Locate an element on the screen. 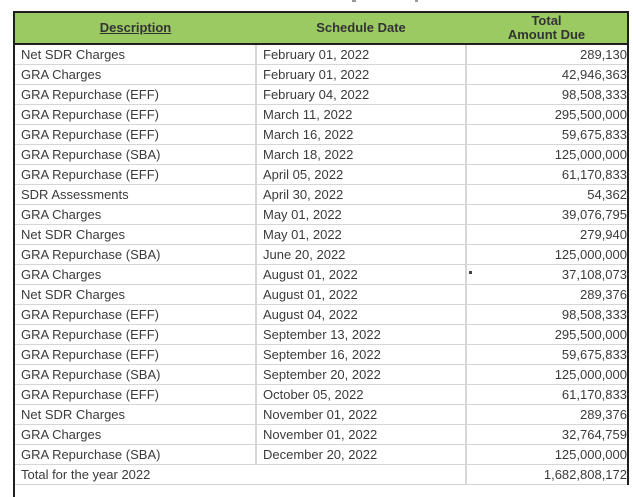 This screenshot has width=633, height=497. date-cell: March 11, 2022 is located at coordinates (360, 114).